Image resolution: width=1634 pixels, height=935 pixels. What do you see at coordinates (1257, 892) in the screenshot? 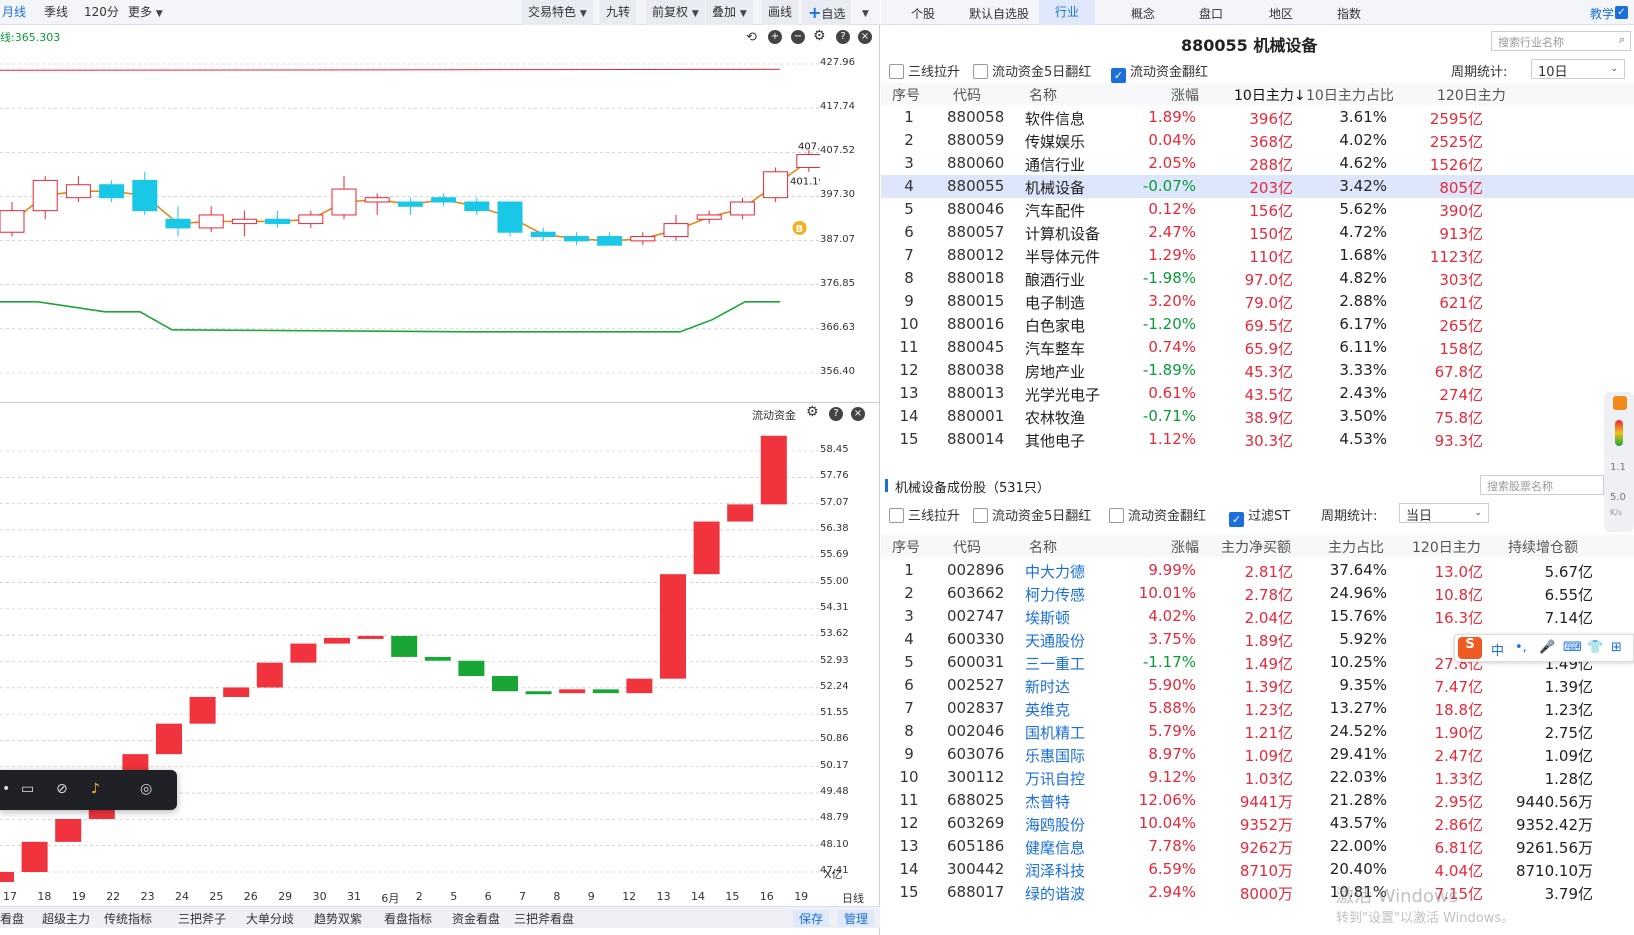
I see `table-row: 15 688017 绿的谐波 2.94% 8000万 10.81% 7.15亿 3.79亿` at bounding box center [1257, 892].